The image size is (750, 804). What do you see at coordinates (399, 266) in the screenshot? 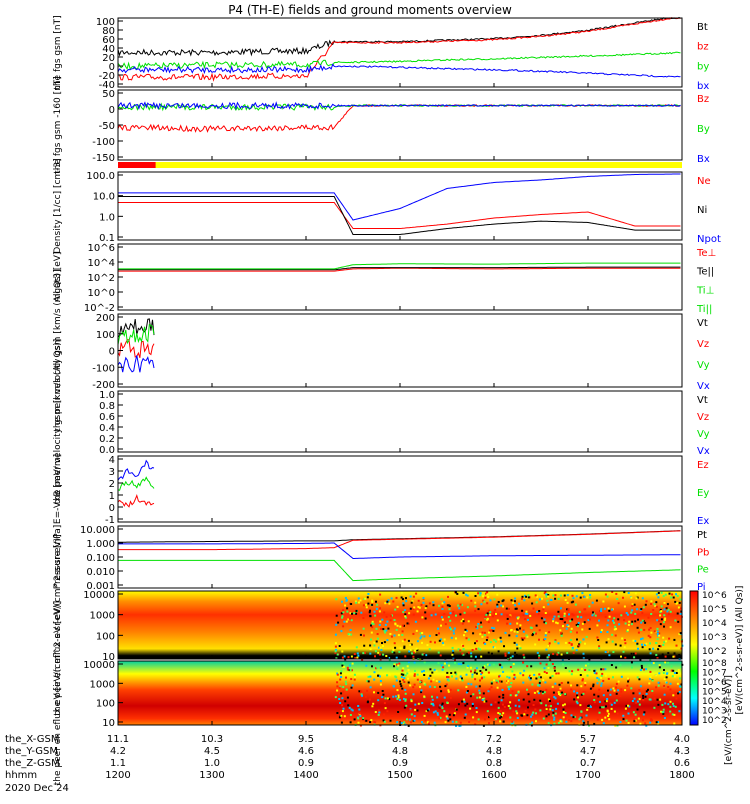
I see `series-Ti⊥` at bounding box center [399, 266].